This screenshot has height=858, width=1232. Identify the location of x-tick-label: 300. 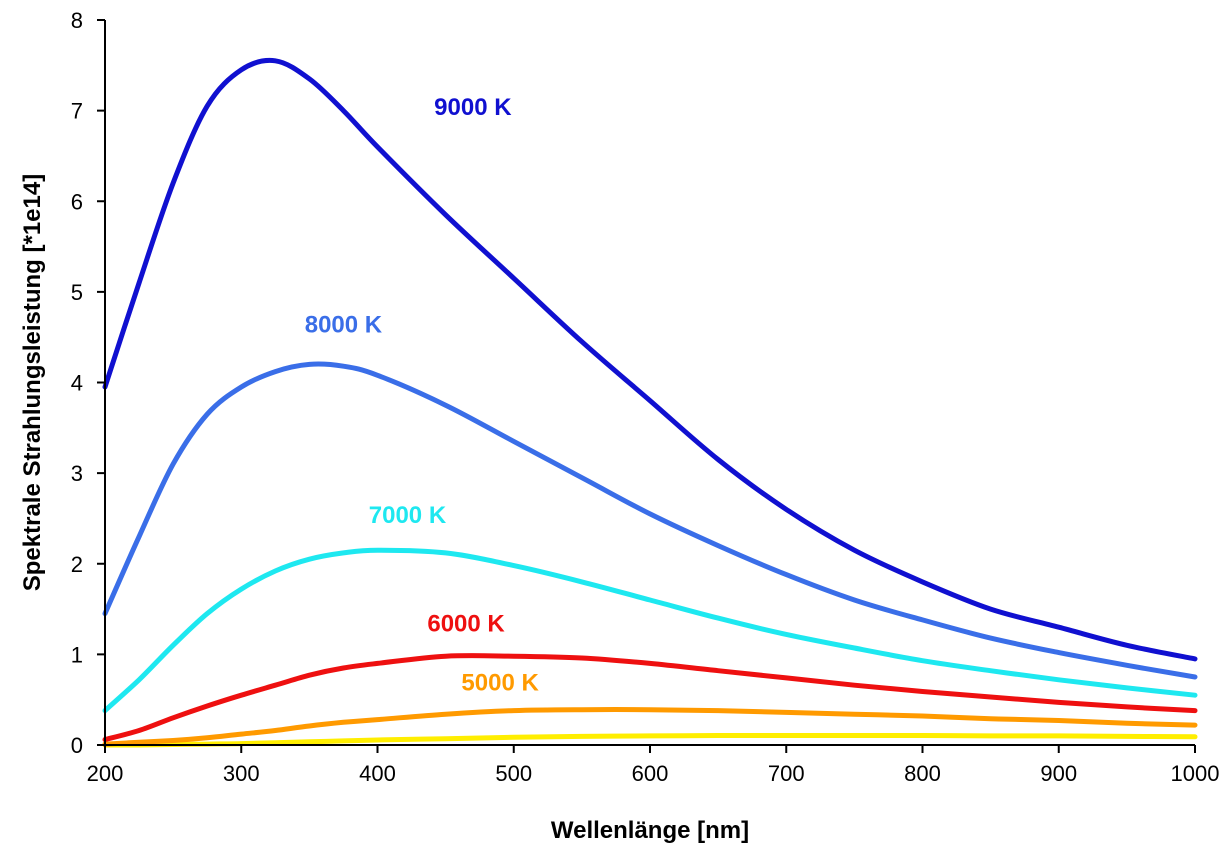
(241, 773).